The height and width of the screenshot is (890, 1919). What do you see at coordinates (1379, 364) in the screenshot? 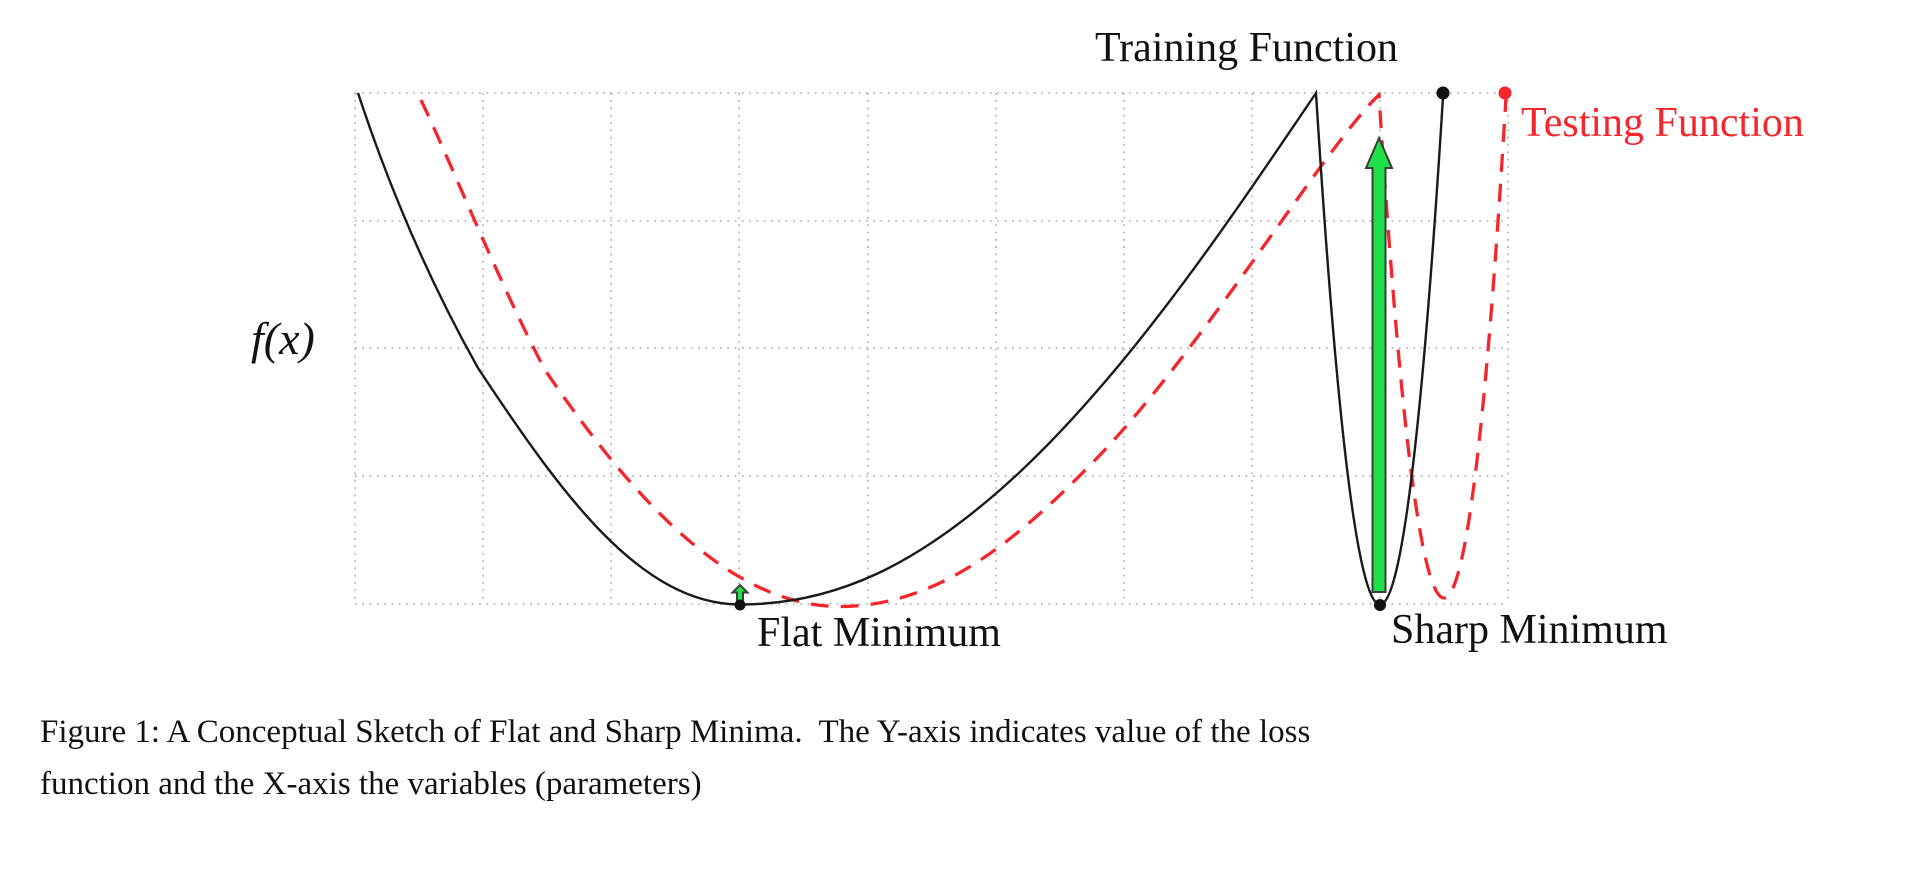
I see `sharp-minimum-sensitivity-arrow` at bounding box center [1379, 364].